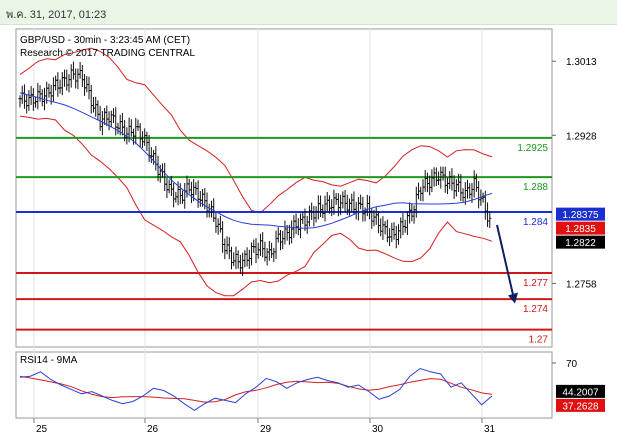 The height and width of the screenshot is (445, 617). What do you see at coordinates (532, 148) in the screenshot?
I see `resistance-level-label: 1.2925` at bounding box center [532, 148].